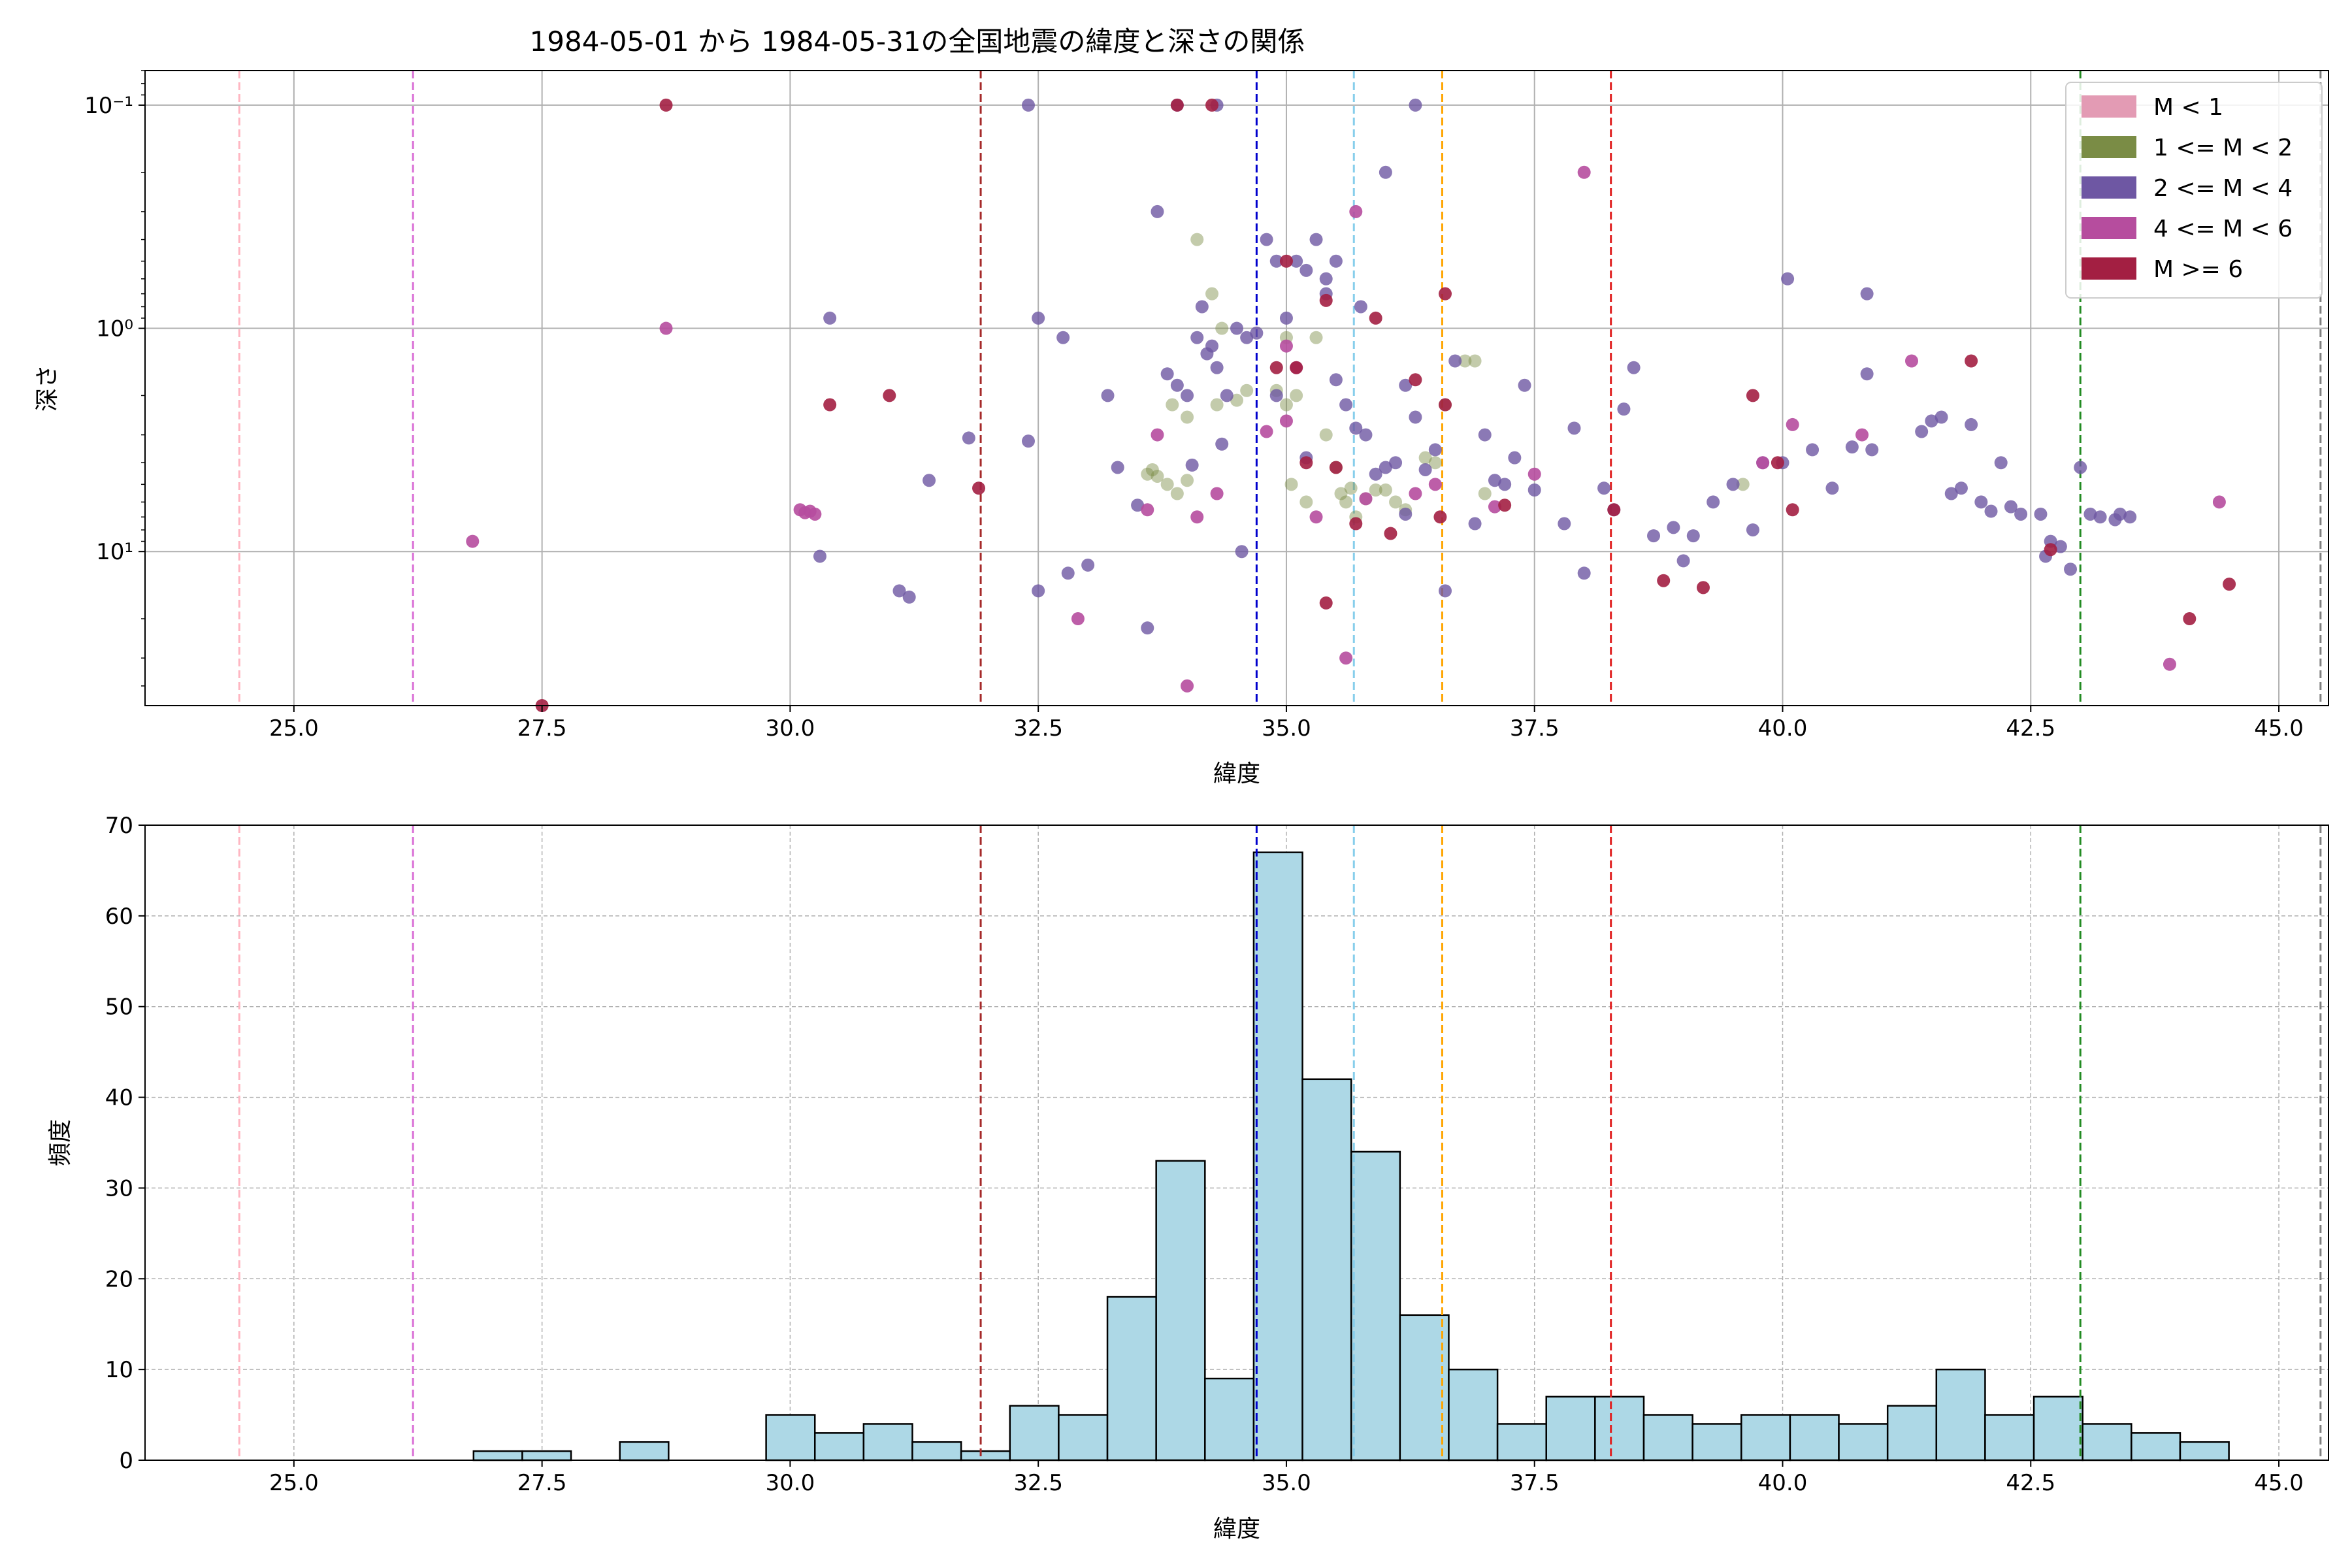 The width and height of the screenshot is (2352, 1568). I want to click on histogram-x-tick-label: 32.5, so click(1038, 1483).